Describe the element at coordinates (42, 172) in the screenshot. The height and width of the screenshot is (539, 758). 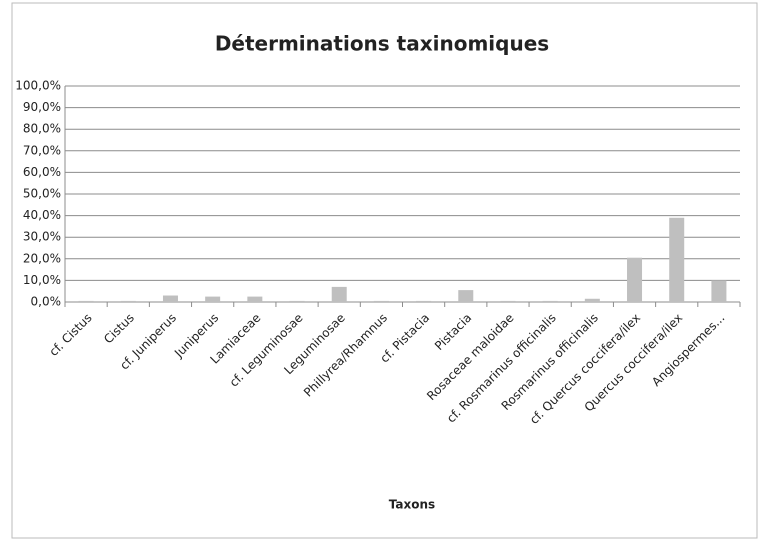
I see `y-tick-label: 60,0%` at that location.